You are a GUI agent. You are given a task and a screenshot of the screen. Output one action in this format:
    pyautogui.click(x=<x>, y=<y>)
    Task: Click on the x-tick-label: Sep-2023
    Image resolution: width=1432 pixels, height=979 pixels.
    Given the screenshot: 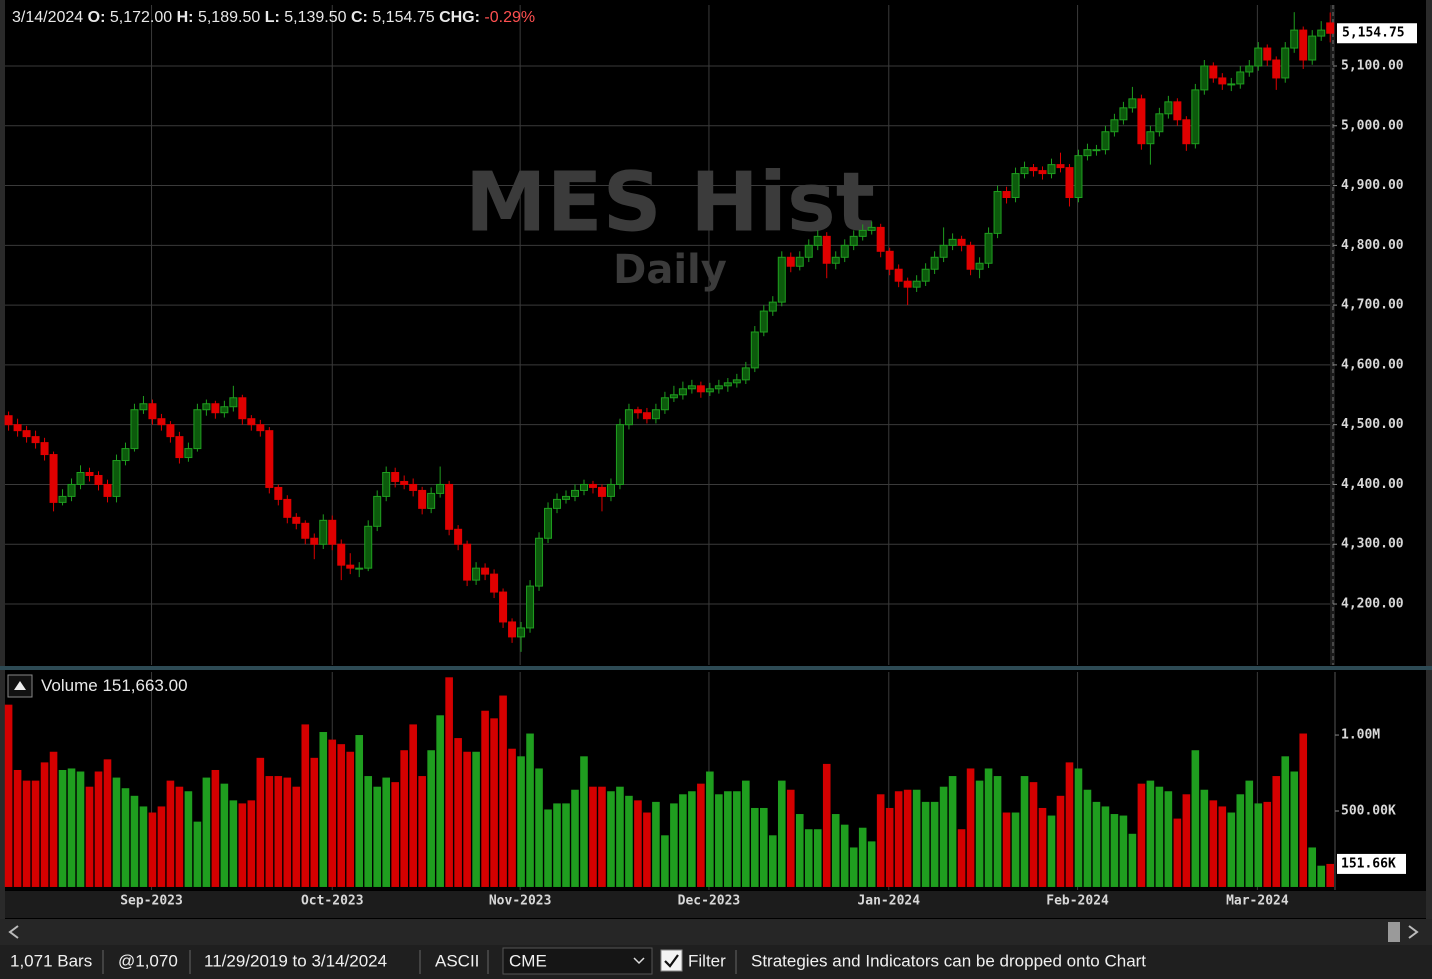 What is the action you would take?
    pyautogui.click(x=151, y=901)
    